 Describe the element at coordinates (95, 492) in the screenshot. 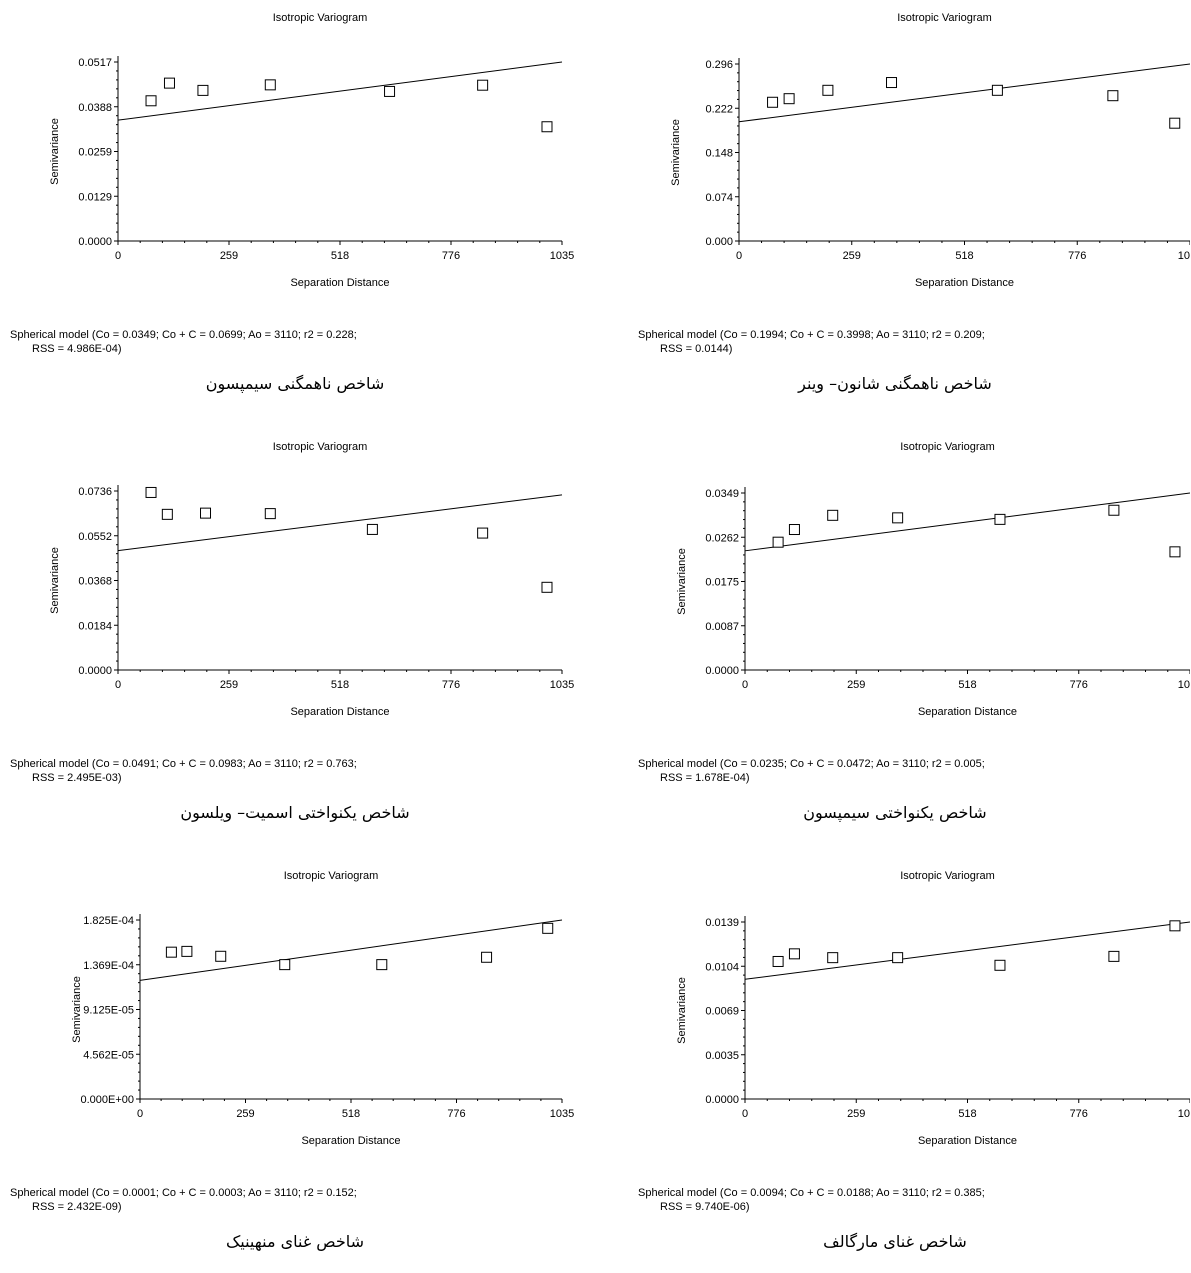

I see `y-tick-label: 0.0736` at that location.